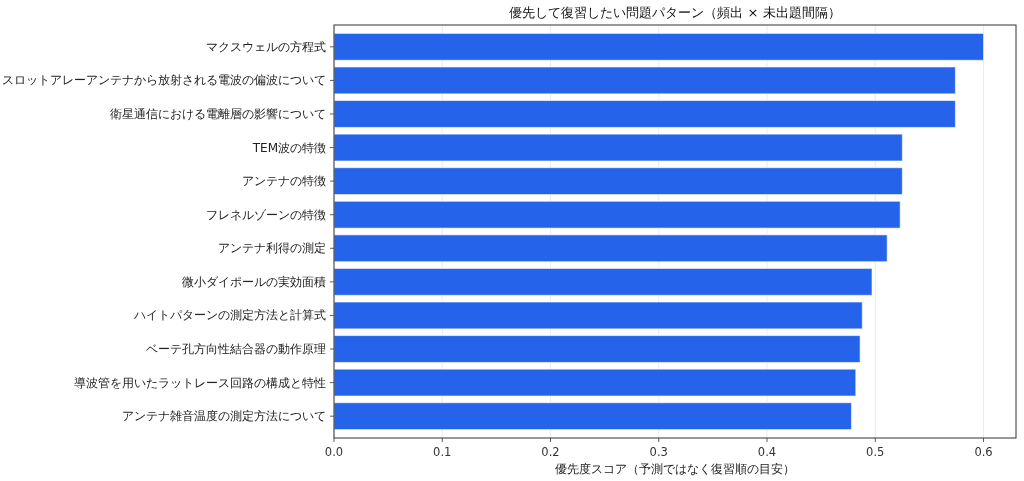  Describe the element at coordinates (550, 452) in the screenshot. I see `x-tick-label: 0.2` at that location.